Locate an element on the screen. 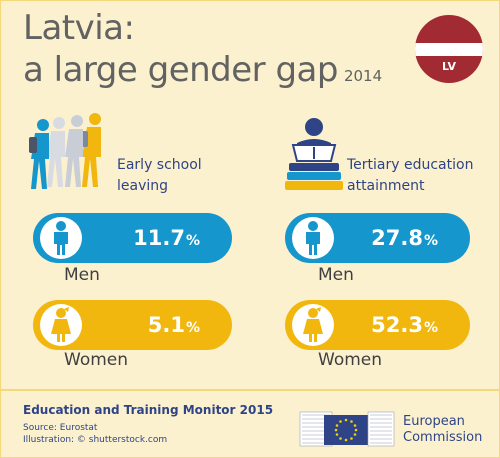  category-label-line-1: Tertiary education is located at coordinates (410, 165).